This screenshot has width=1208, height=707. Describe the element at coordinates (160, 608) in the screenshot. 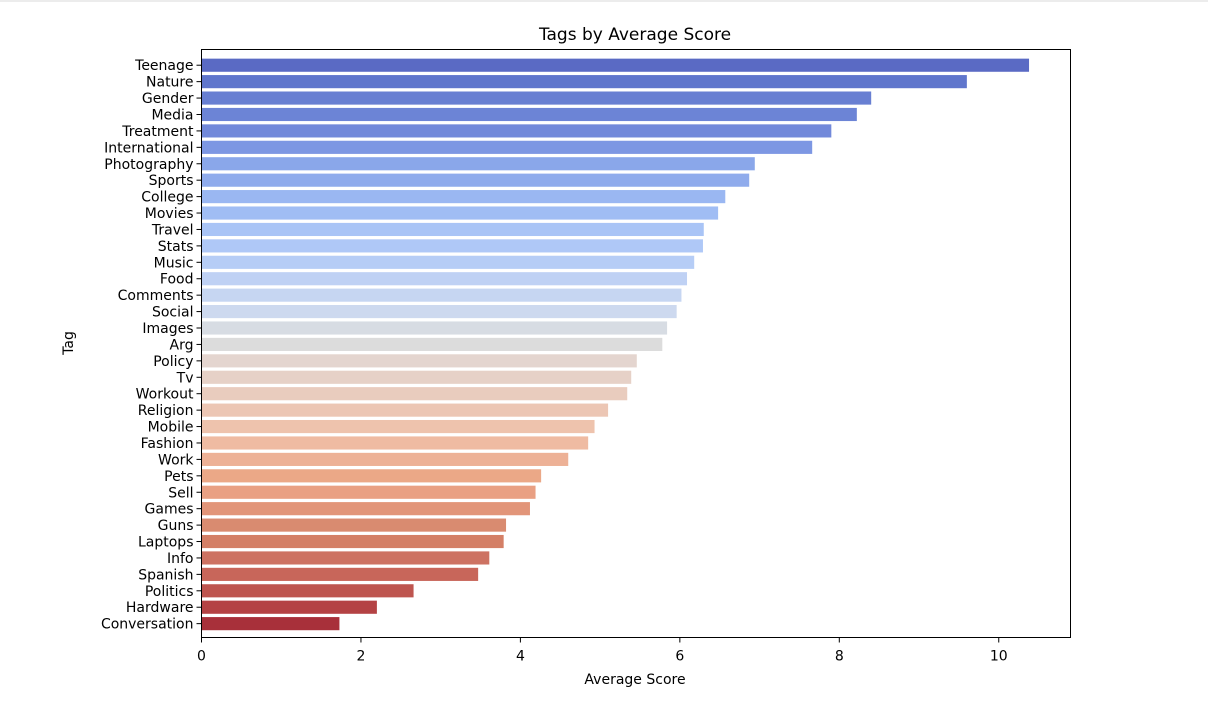

I see `y-tick-label: Hardware` at that location.